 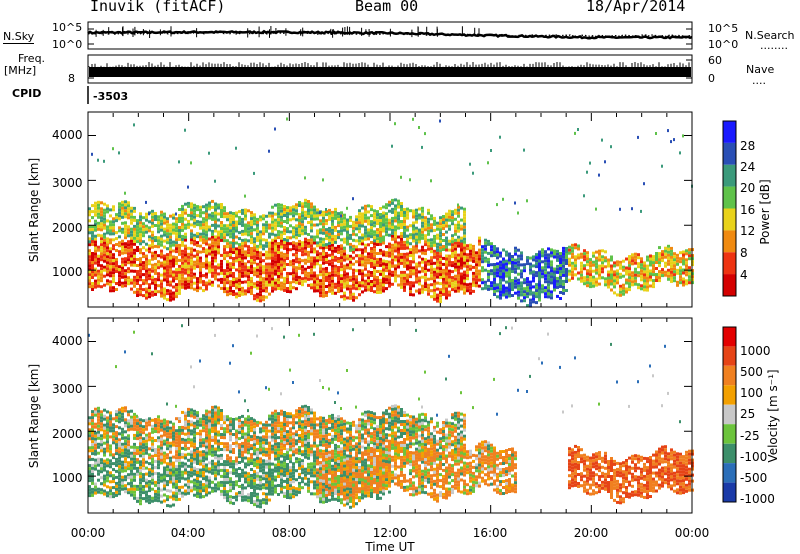 What do you see at coordinates (20, 70) in the screenshot?
I see `freq-unit-label: [MHz]` at bounding box center [20, 70].